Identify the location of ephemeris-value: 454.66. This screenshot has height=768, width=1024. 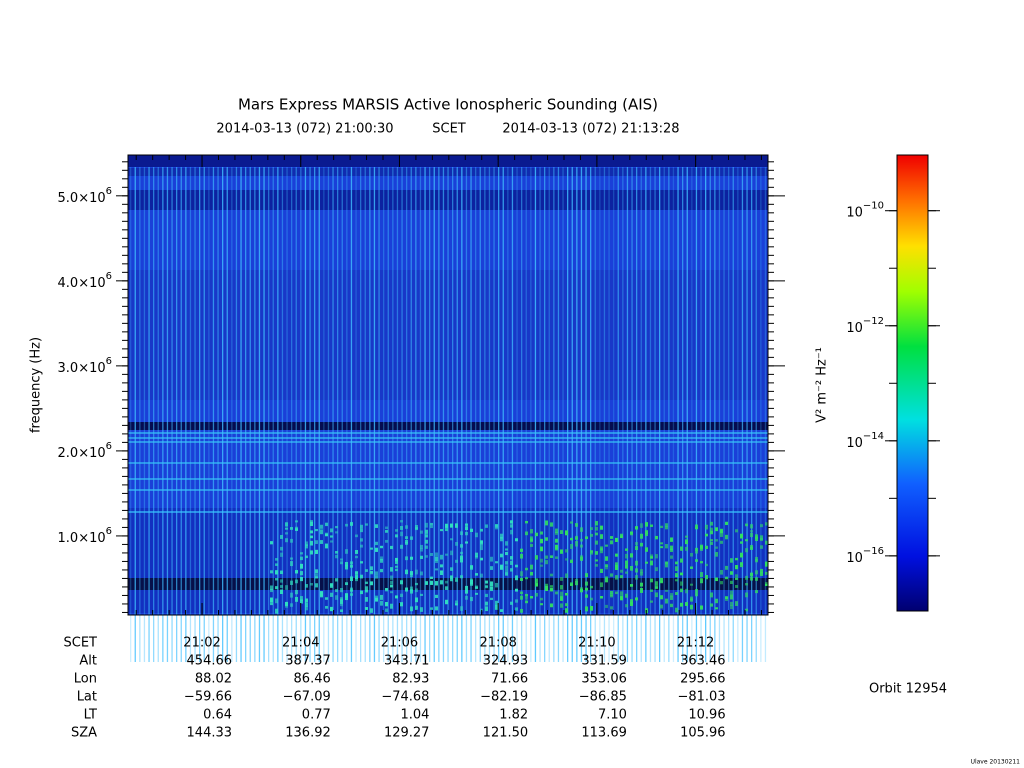
(210, 661).